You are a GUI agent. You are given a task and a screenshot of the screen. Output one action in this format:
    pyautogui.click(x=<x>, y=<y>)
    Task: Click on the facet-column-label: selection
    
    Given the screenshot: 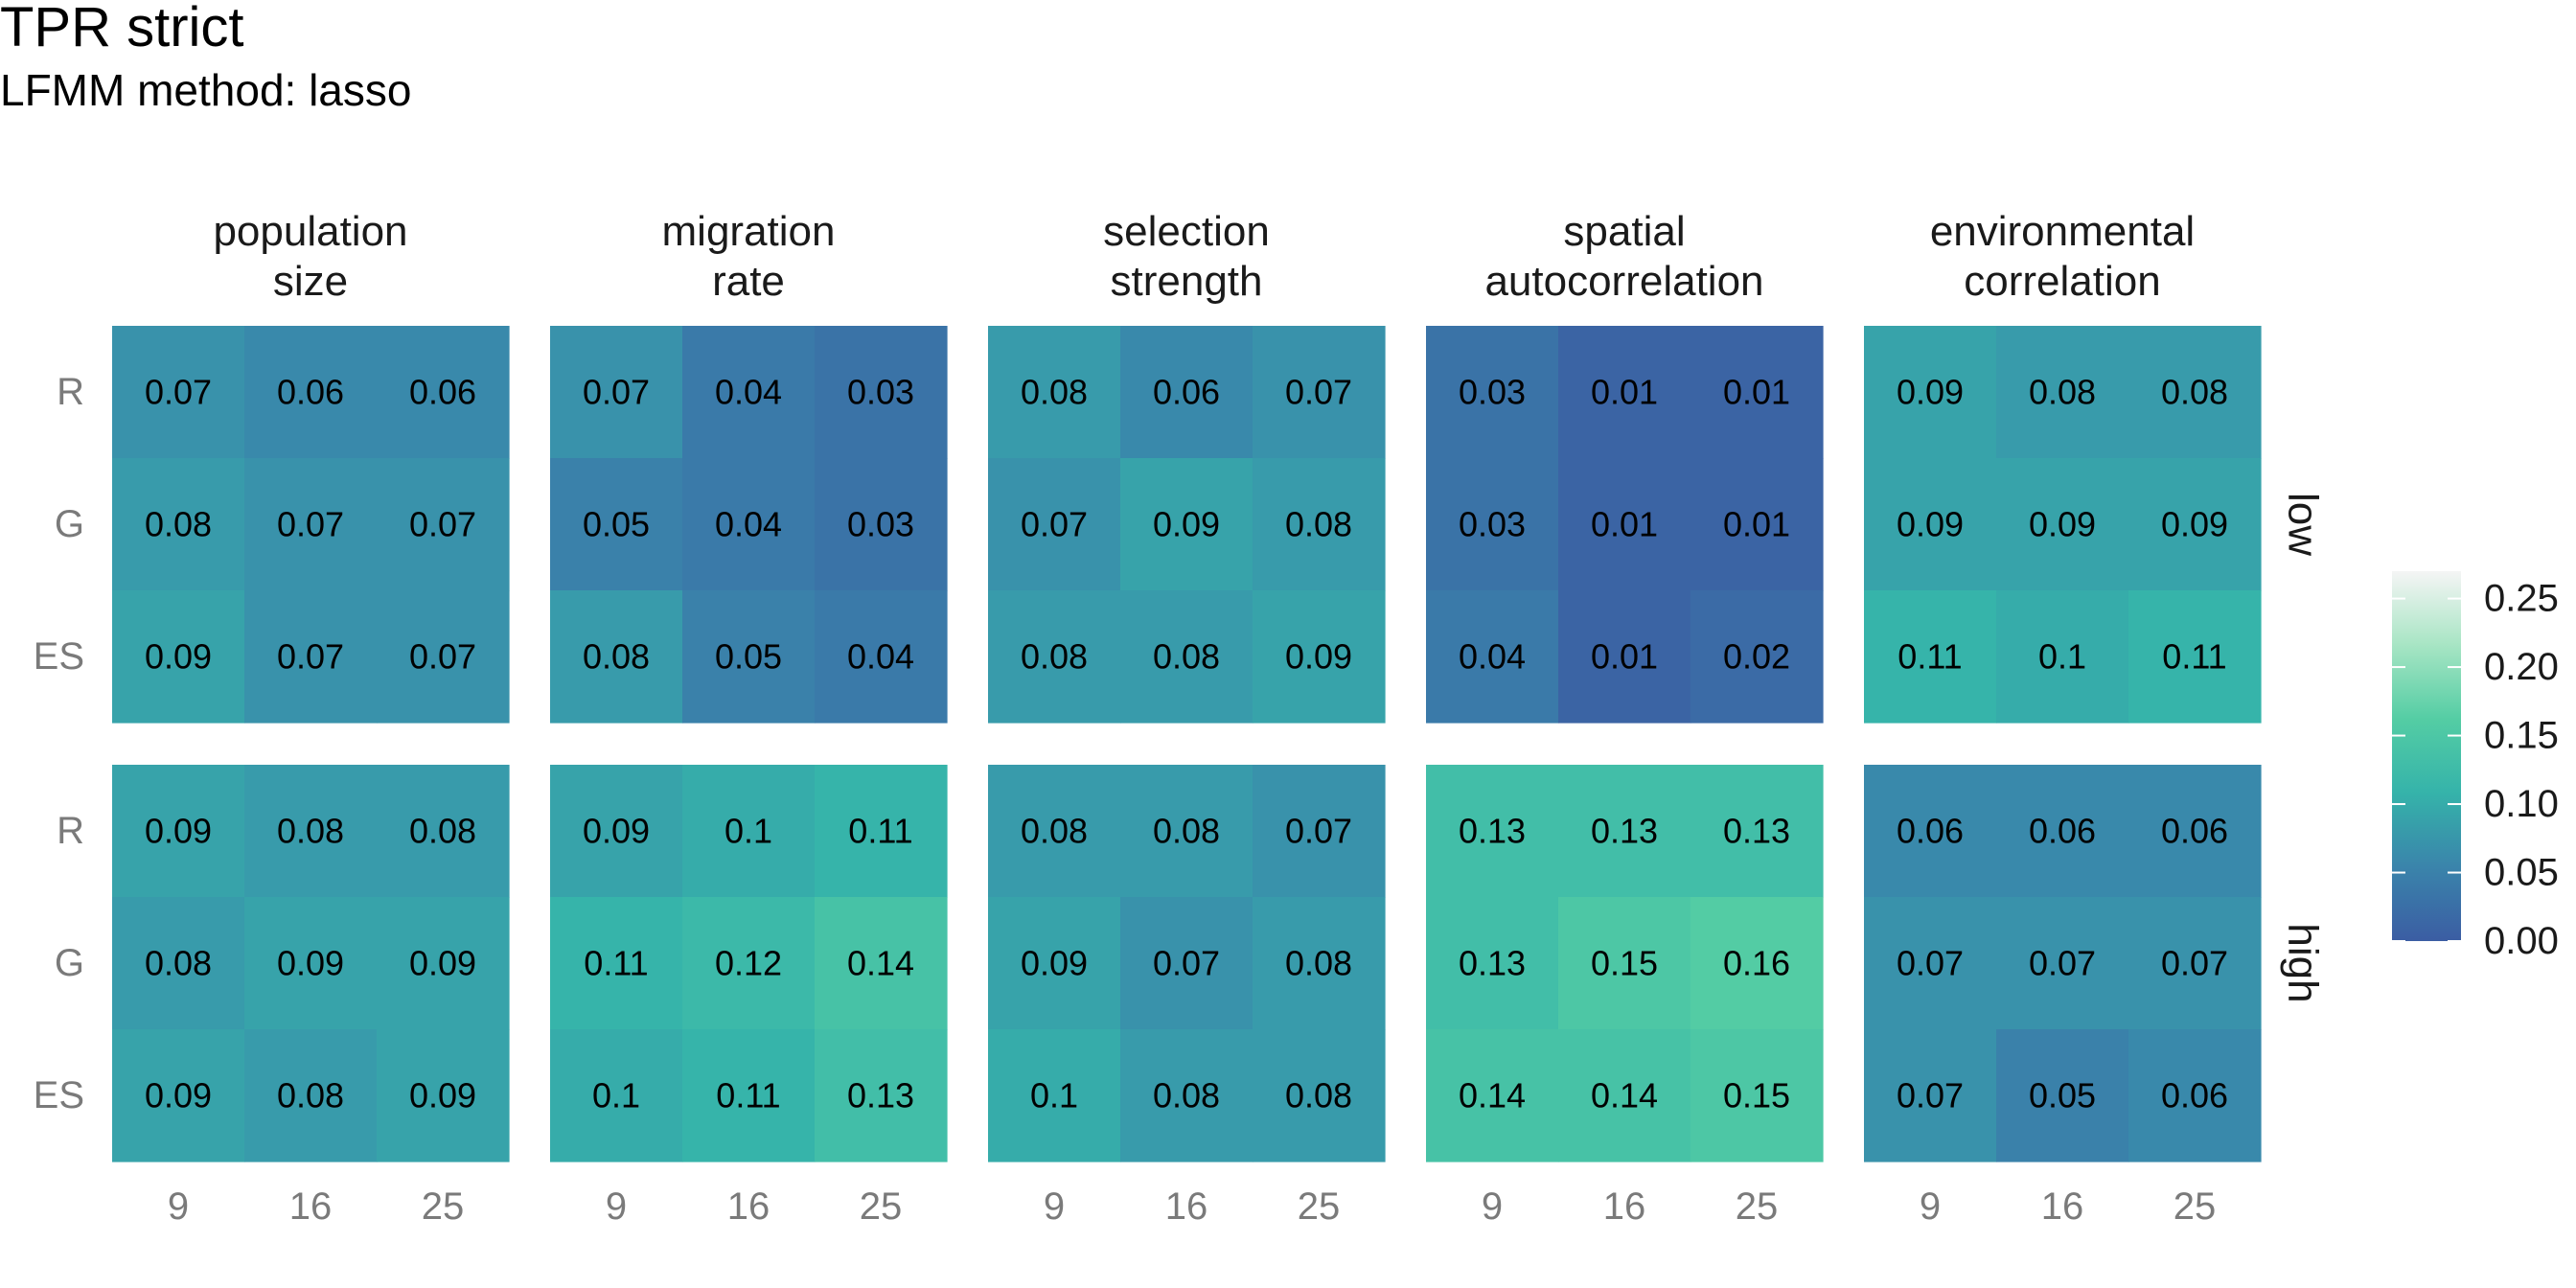 What is the action you would take?
    pyautogui.click(x=1186, y=231)
    